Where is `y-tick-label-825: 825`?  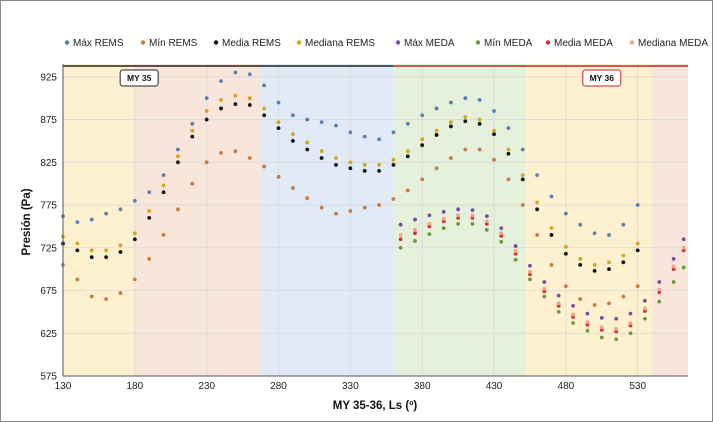 y-tick-label-825: 825 is located at coordinates (48, 163).